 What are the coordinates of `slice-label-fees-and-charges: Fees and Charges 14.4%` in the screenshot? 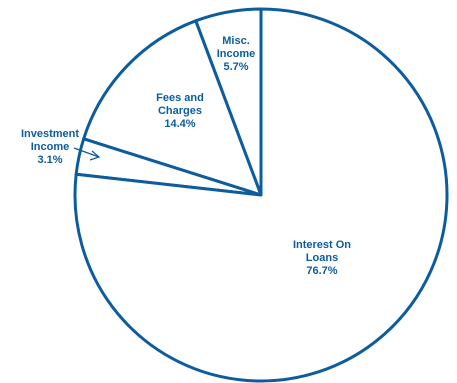 It's located at (180, 111).